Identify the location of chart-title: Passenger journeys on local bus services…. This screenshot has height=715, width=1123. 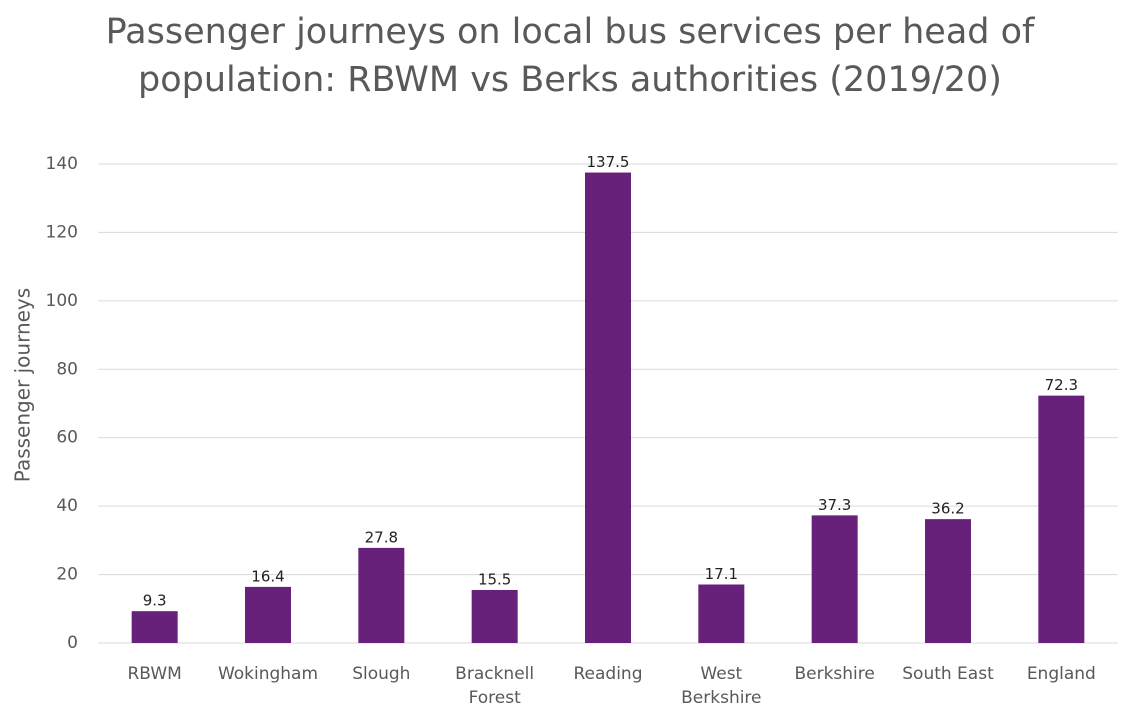
(570, 56).